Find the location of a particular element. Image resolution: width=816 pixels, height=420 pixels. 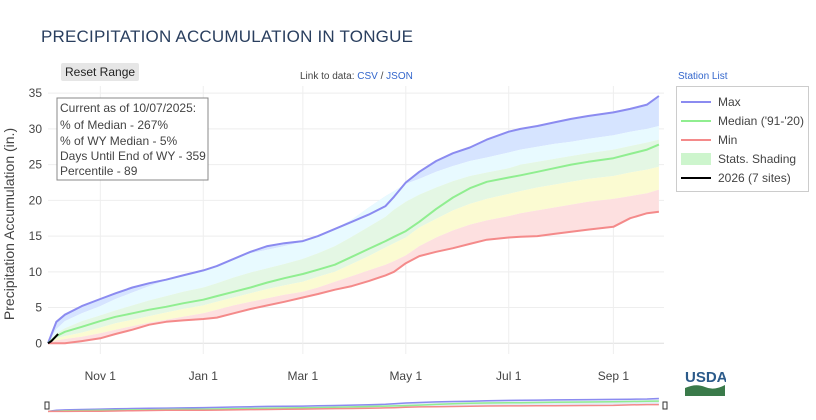

range-slider is located at coordinates (356, 405).